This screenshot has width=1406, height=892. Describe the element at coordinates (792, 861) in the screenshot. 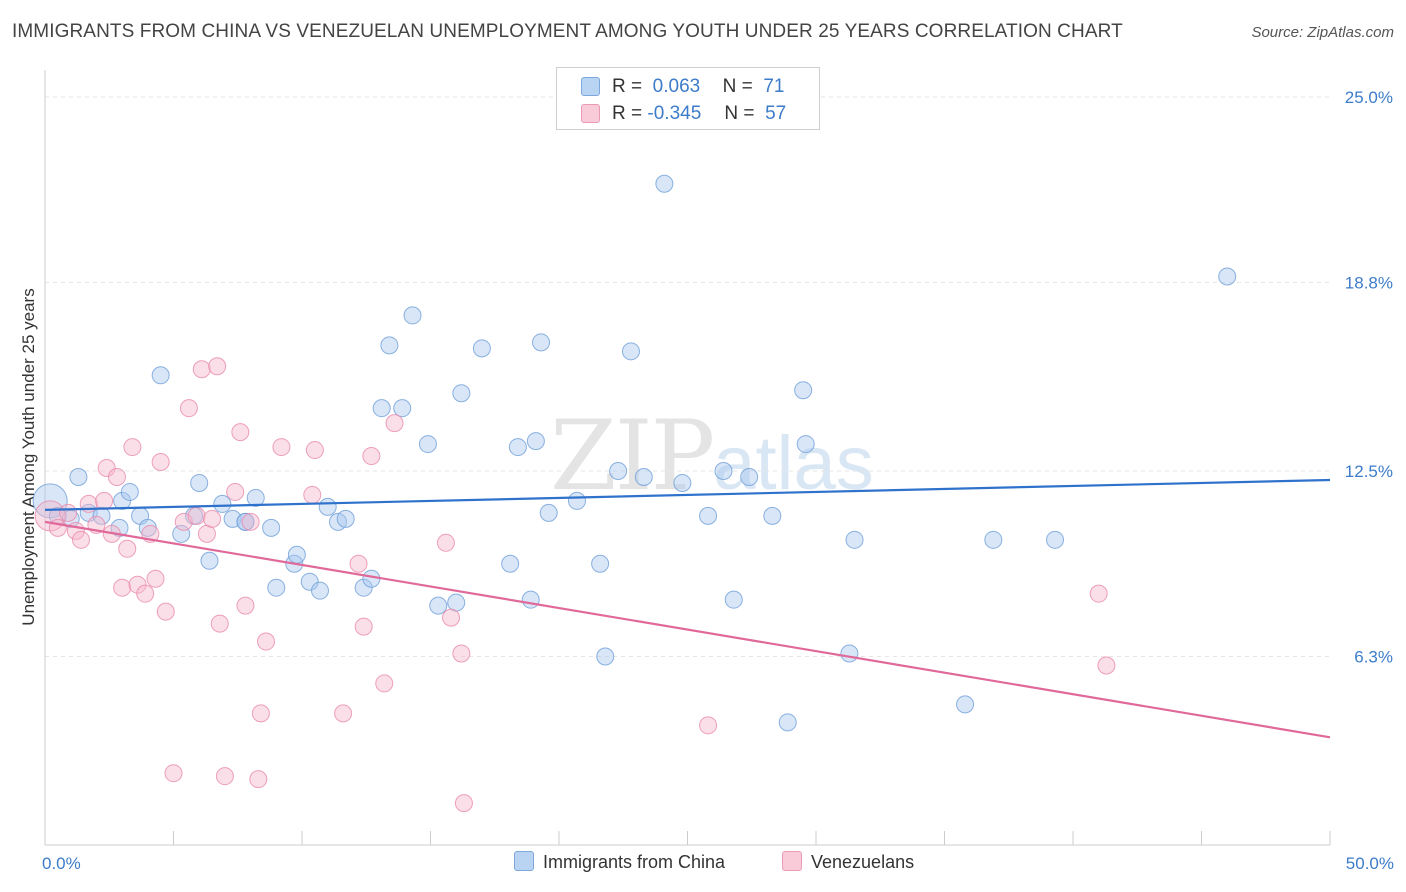

I see `bottom-legend-swatch-venezuelans` at that location.